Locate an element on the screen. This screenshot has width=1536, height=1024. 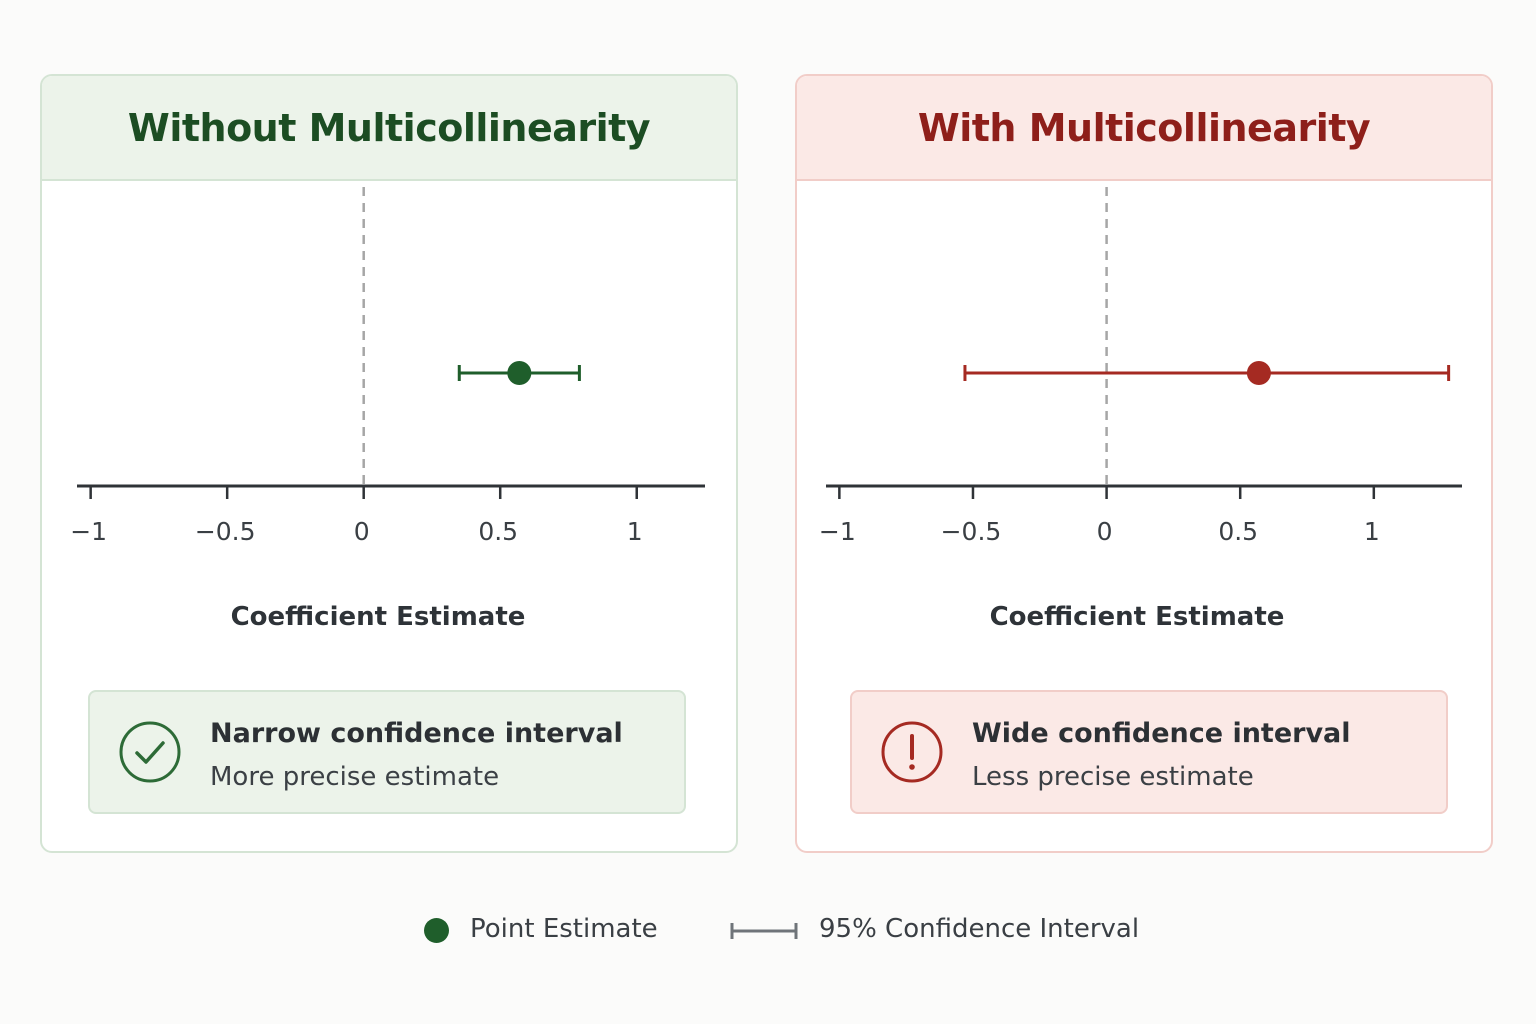
legend-point-marker is located at coordinates (436, 930).